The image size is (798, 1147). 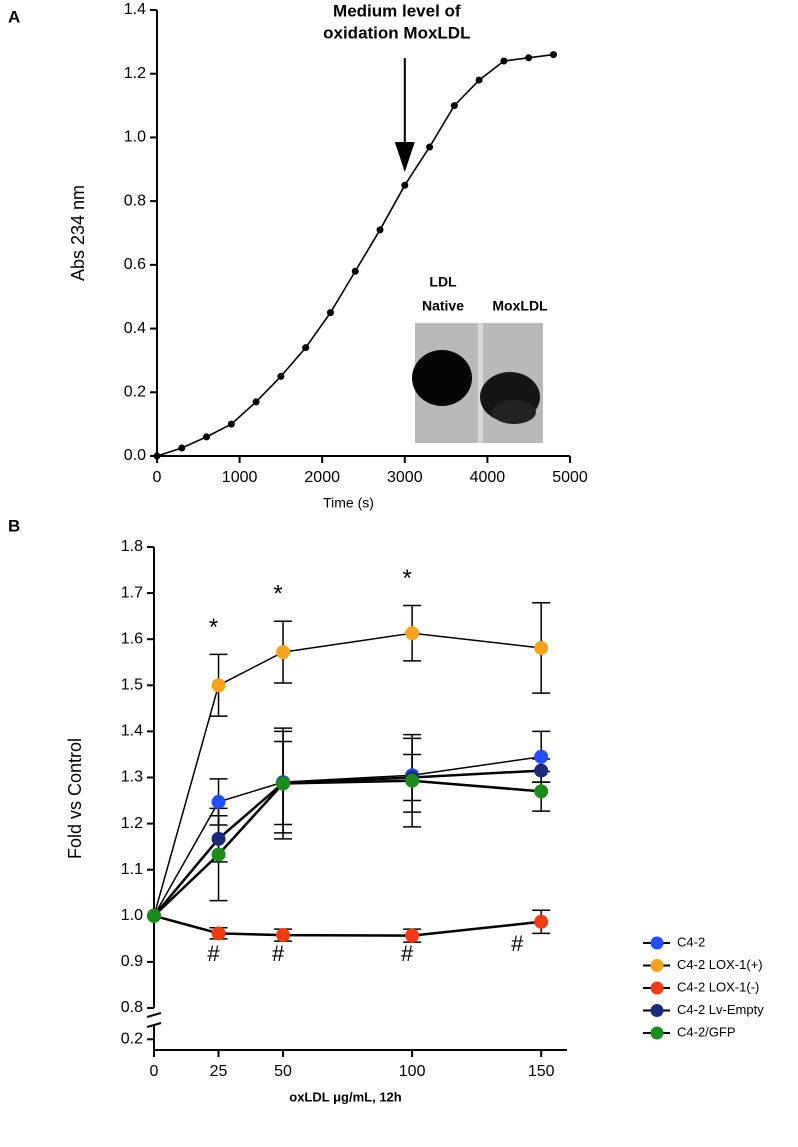 What do you see at coordinates (488, 477) in the screenshot?
I see `x-tick-label: 4000` at bounding box center [488, 477].